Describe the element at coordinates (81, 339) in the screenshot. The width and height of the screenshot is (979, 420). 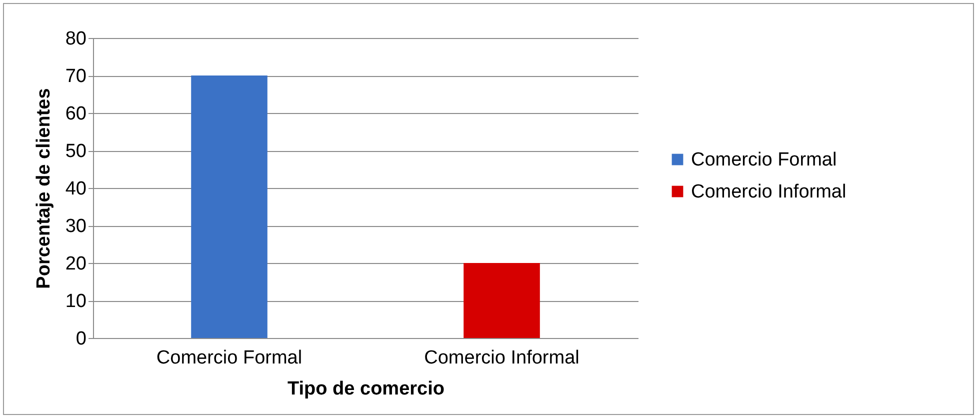
I see `y-tick-label: 0` at that location.